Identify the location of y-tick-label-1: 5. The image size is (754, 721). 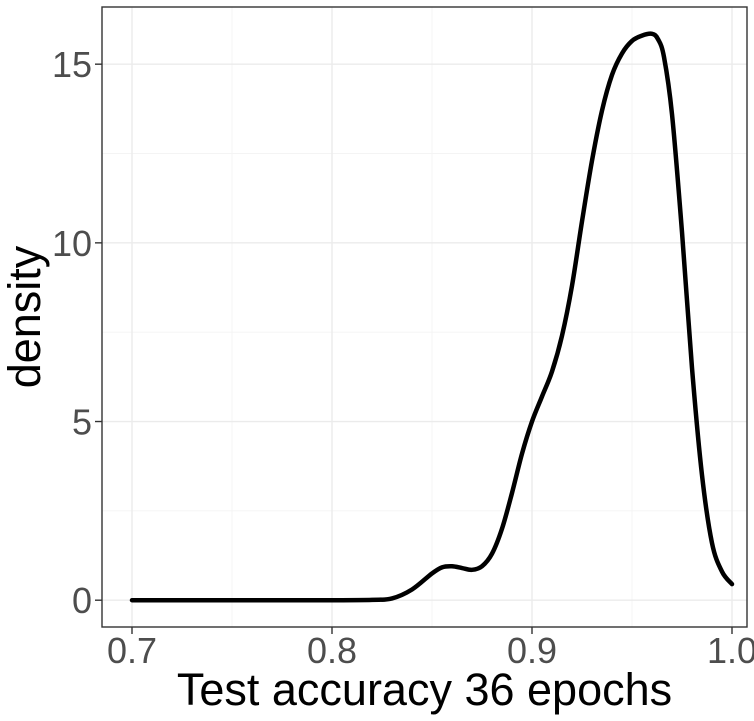
(82, 422).